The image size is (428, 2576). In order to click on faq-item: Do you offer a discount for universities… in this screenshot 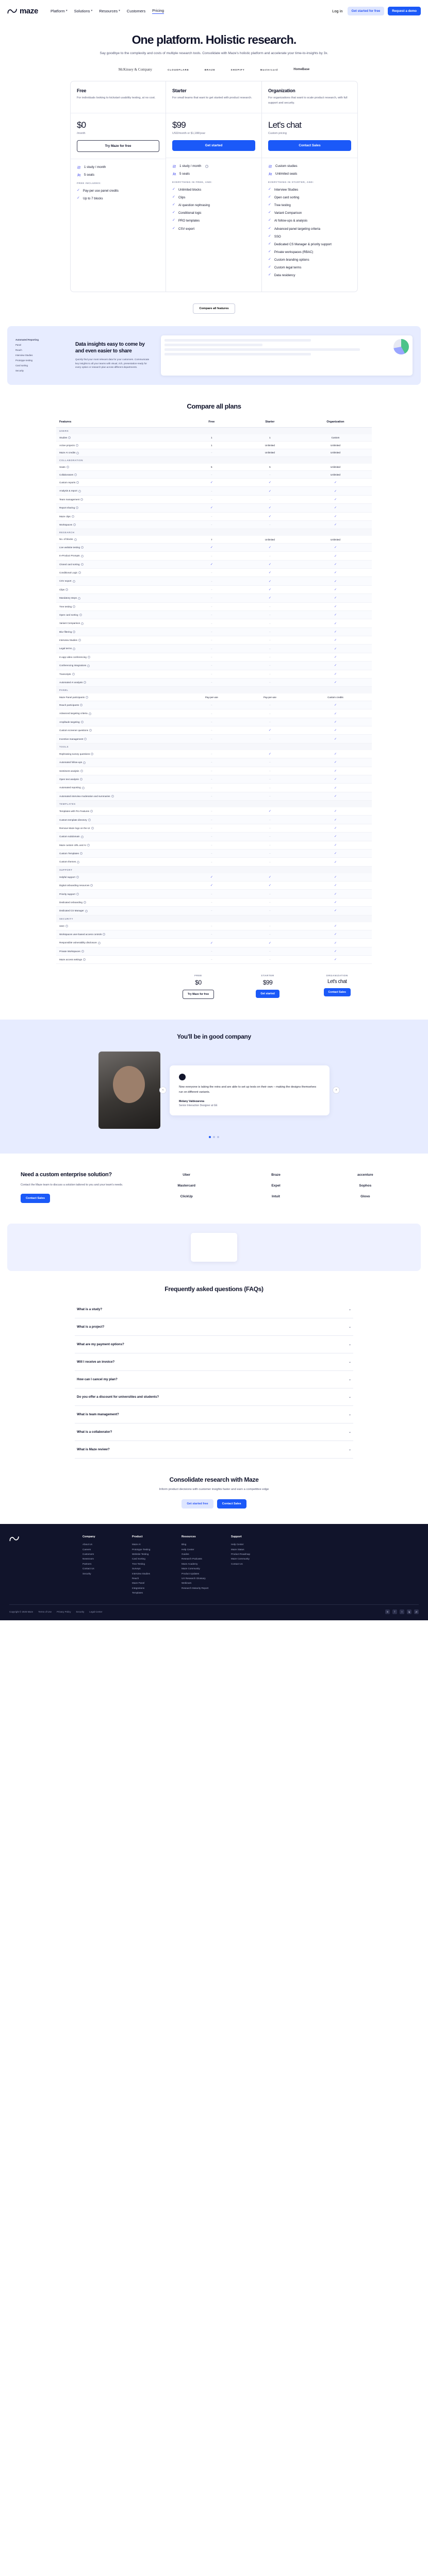, I will do `click(214, 1397)`.